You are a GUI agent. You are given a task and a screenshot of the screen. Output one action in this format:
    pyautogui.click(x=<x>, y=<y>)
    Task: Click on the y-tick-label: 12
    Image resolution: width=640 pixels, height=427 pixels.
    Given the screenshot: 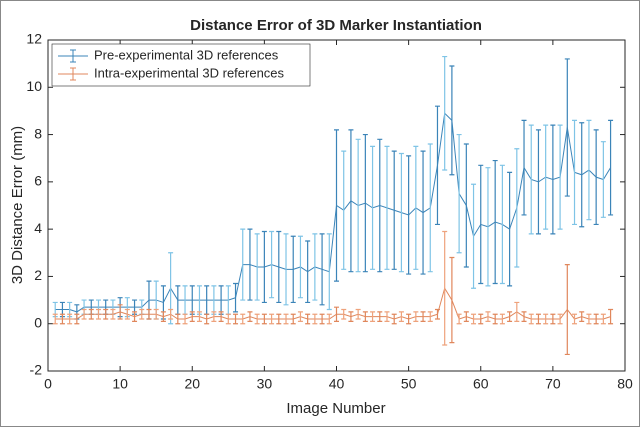 What is the action you would take?
    pyautogui.click(x=34, y=39)
    